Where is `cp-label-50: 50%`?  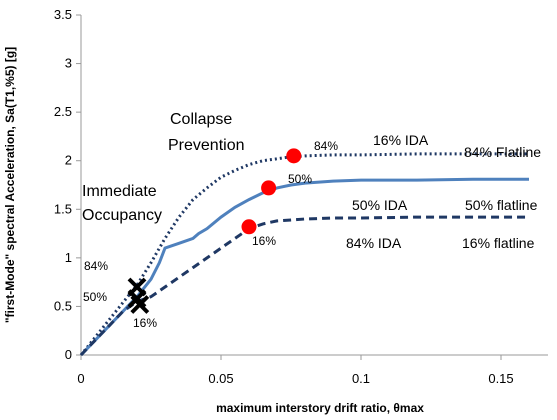
cp-label-50: 50% is located at coordinates (300, 179).